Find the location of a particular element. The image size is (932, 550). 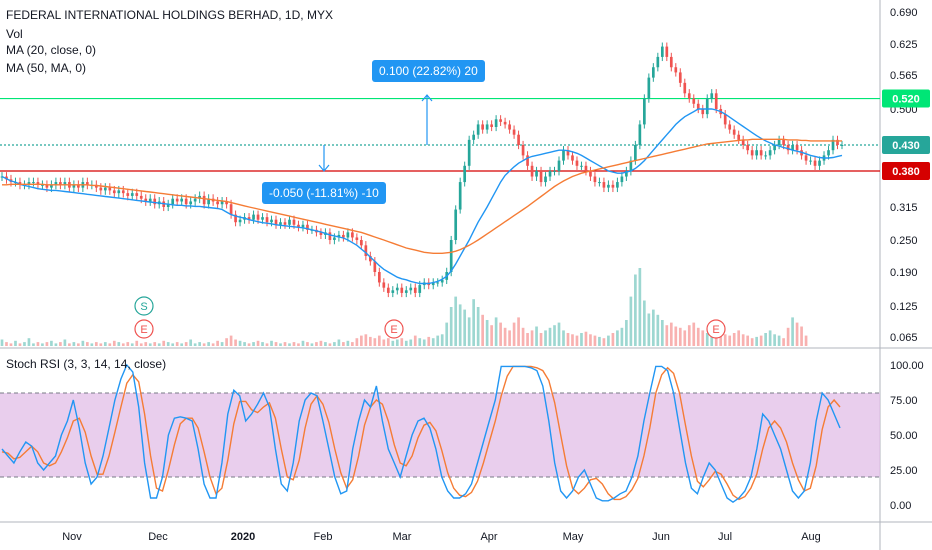

time-tick-label: Nov is located at coordinates (72, 537).